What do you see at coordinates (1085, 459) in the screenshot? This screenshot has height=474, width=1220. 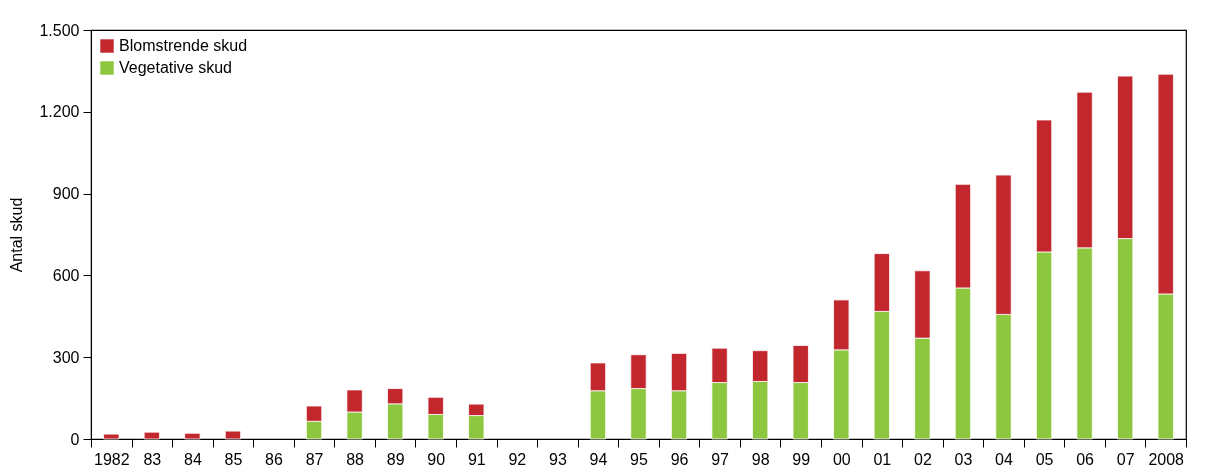 I see `x-tick-label: 06` at bounding box center [1085, 459].